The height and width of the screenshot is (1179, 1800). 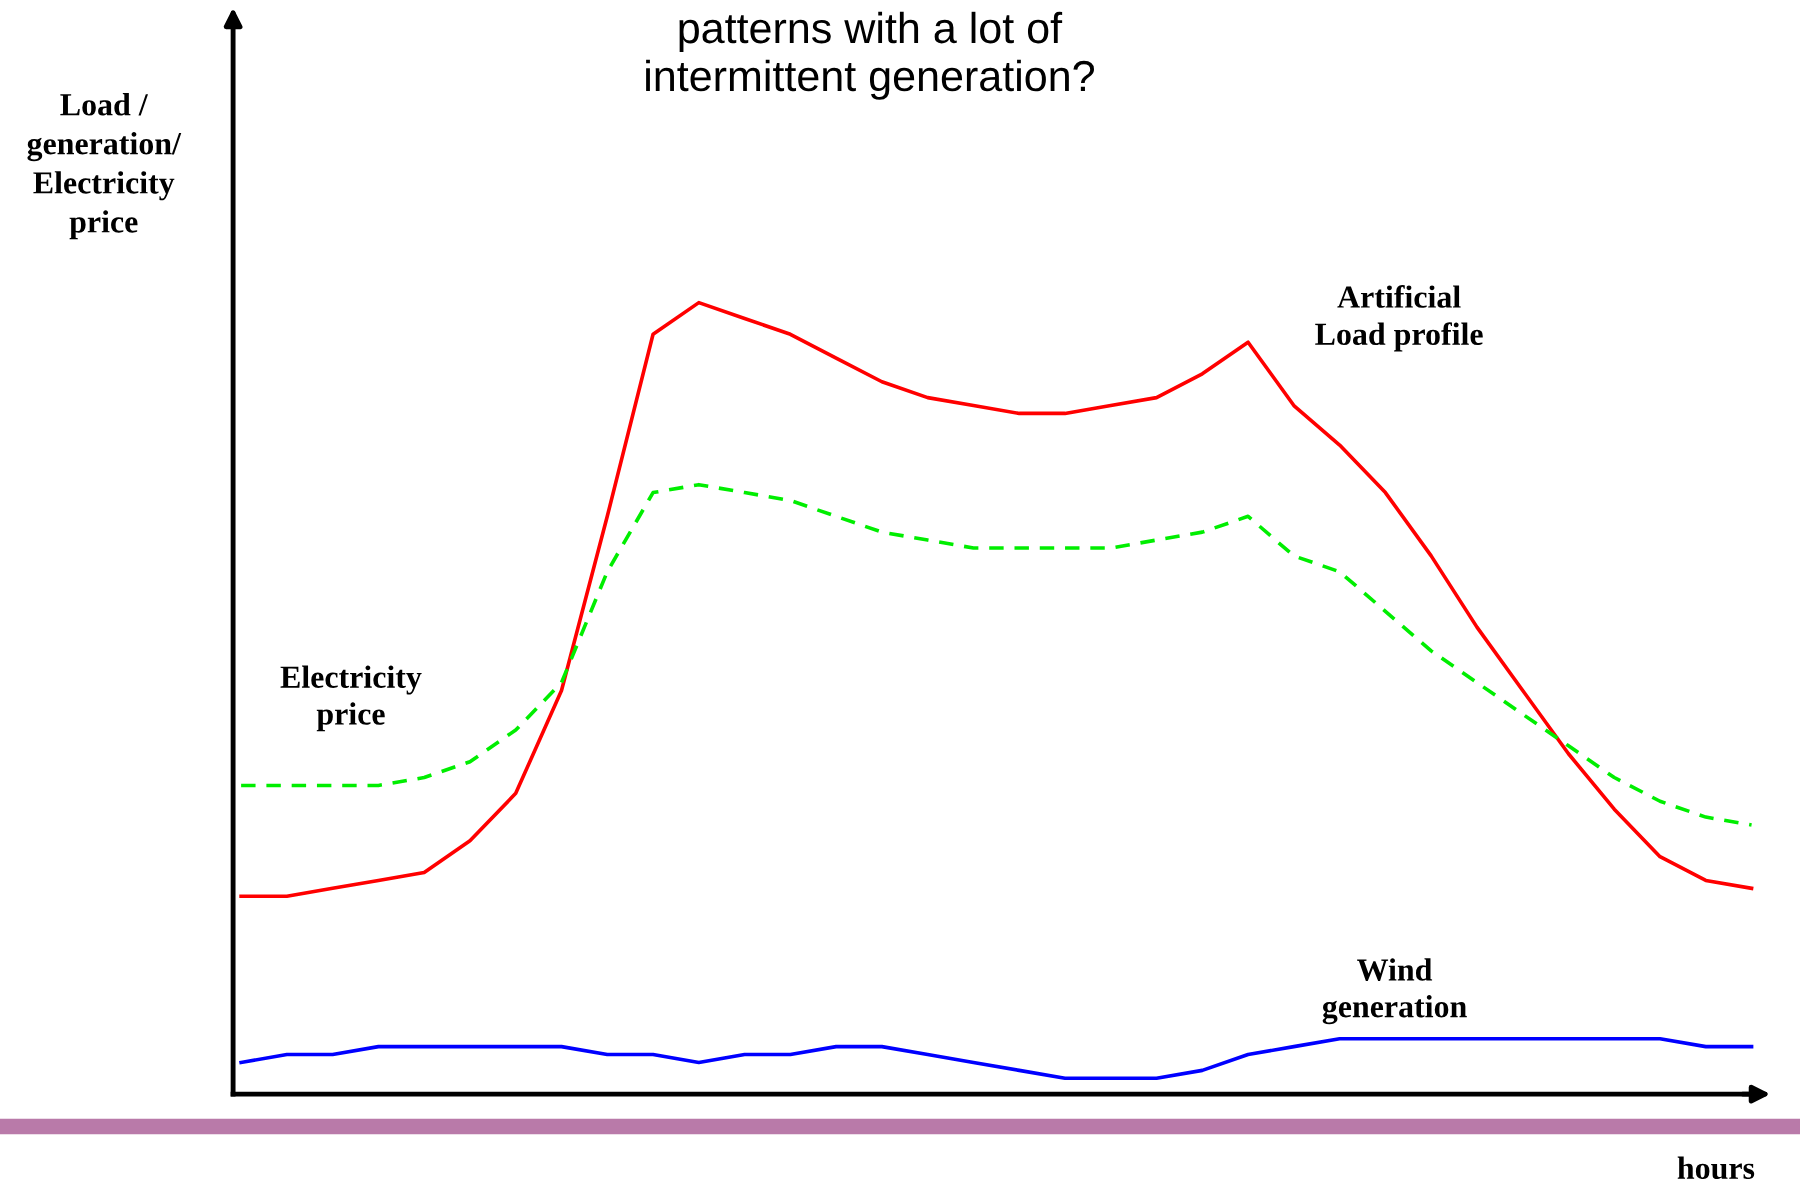 What do you see at coordinates (870, 55) in the screenshot?
I see `chart-title: patterns with a lot of intermittent generation?` at bounding box center [870, 55].